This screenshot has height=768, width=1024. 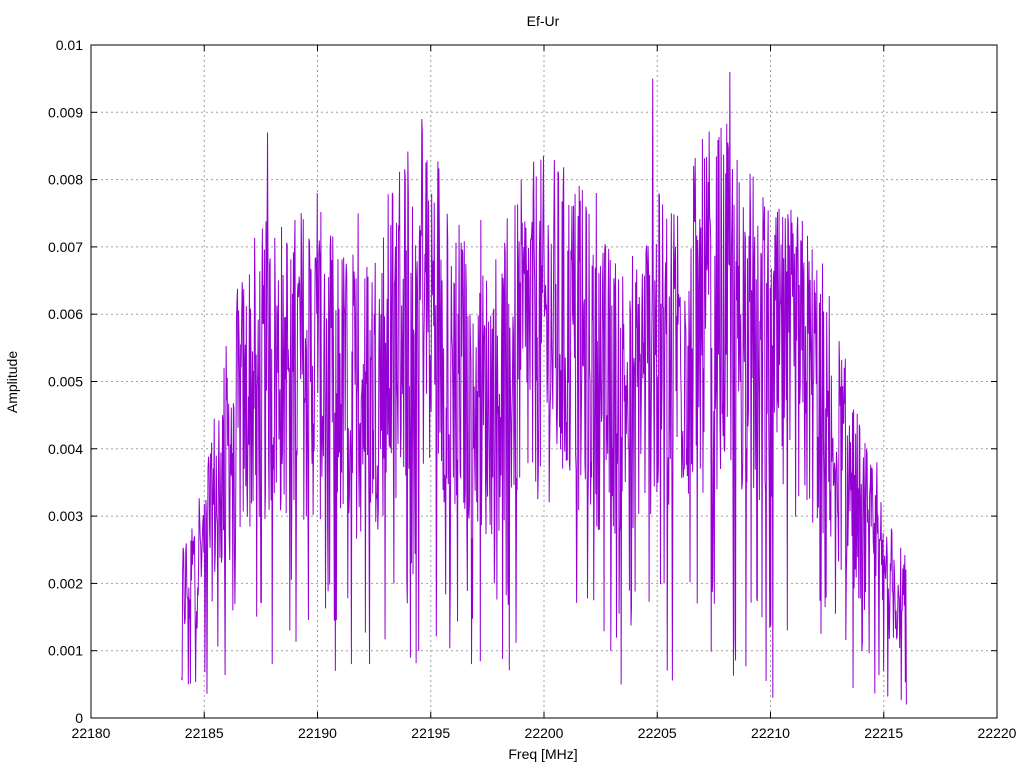 What do you see at coordinates (430, 733) in the screenshot?
I see `x-tick-label: 22195` at bounding box center [430, 733].